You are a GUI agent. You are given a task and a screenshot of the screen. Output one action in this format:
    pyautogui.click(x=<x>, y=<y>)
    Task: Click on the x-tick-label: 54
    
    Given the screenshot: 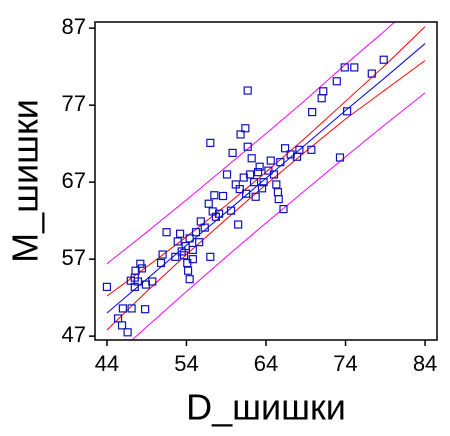 What is the action you would take?
    pyautogui.click(x=186, y=363)
    